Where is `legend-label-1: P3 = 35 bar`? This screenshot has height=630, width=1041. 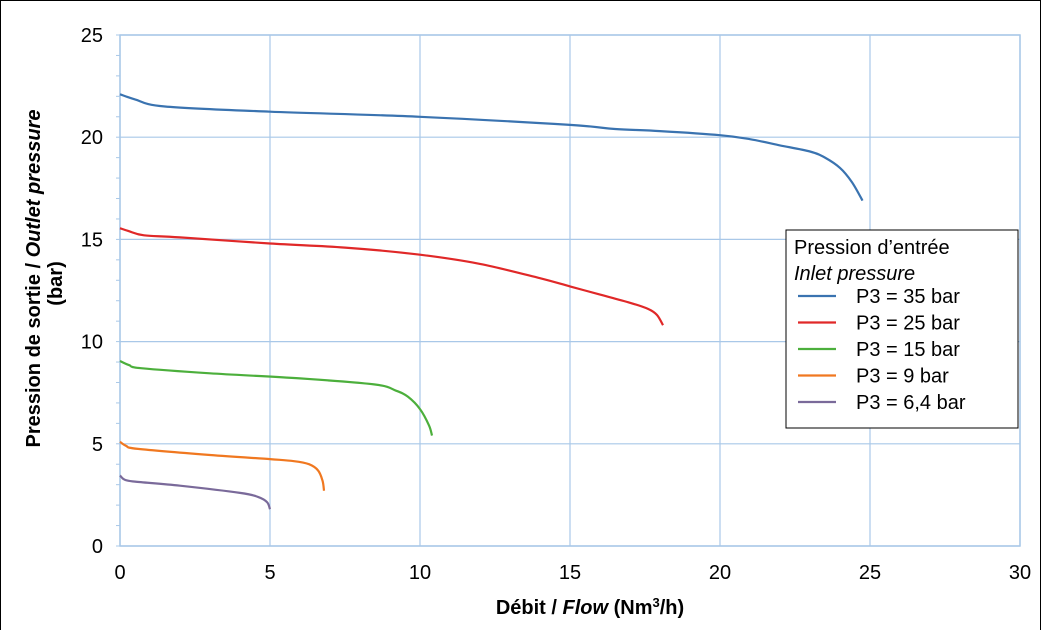
legend-label-1: P3 = 35 bar is located at coordinates (908, 297).